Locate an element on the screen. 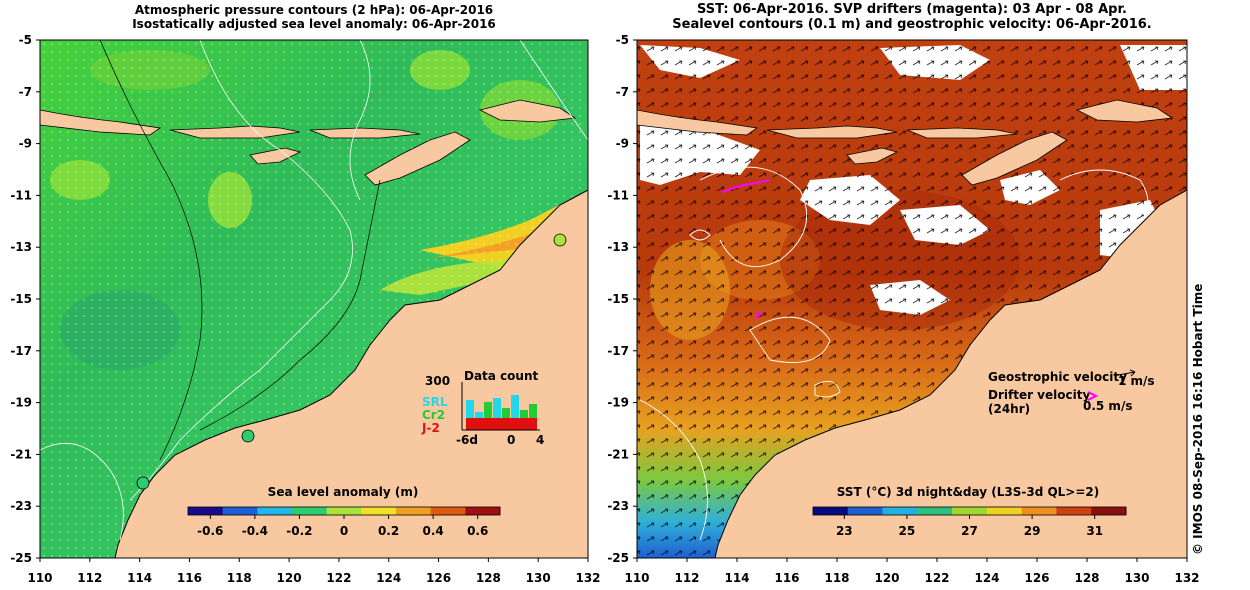 This screenshot has width=1250, height=590. x-tick-label: 128 is located at coordinates (1086, 578).